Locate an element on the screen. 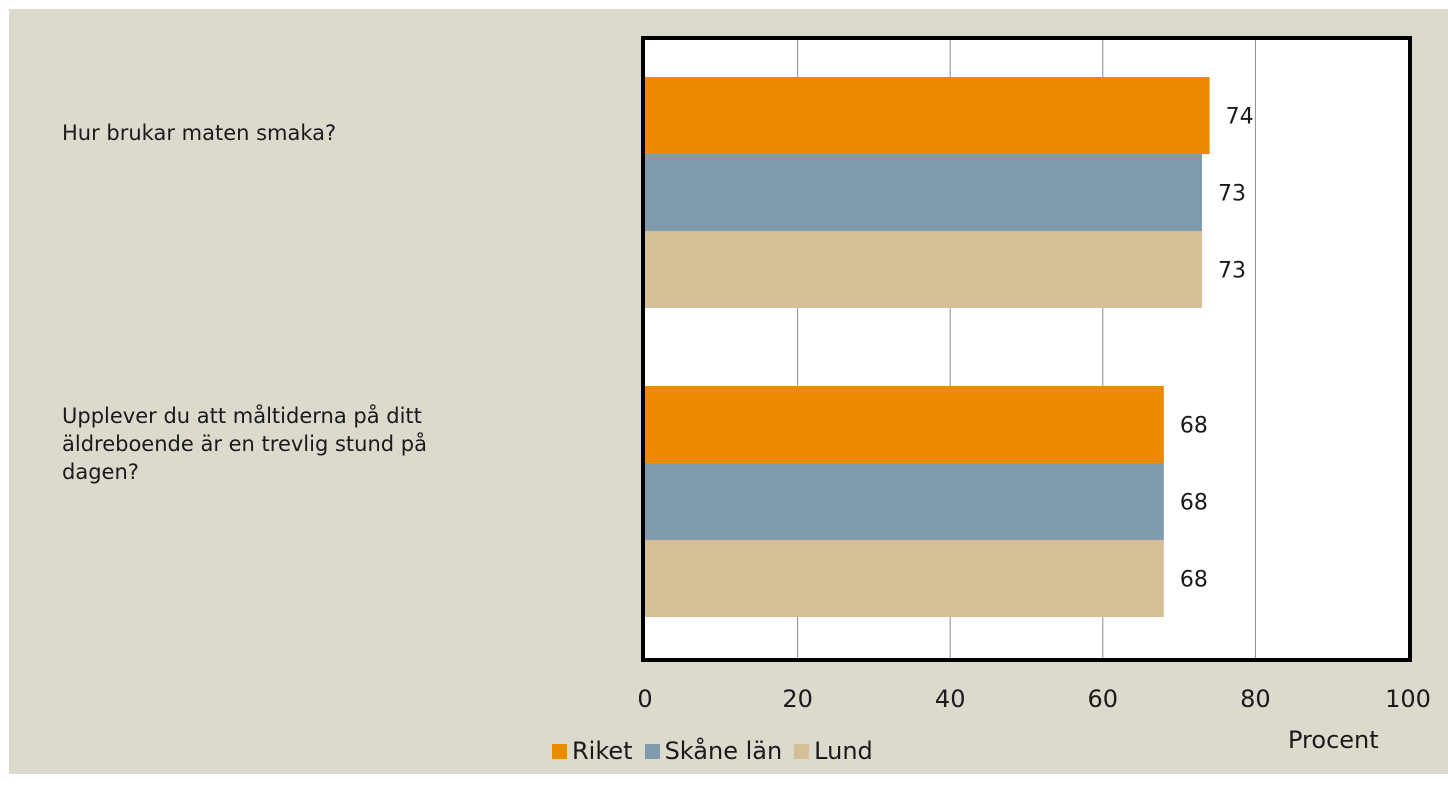 The height and width of the screenshot is (786, 1448). legend: Riket Skåne län Lund is located at coordinates (718, 751).